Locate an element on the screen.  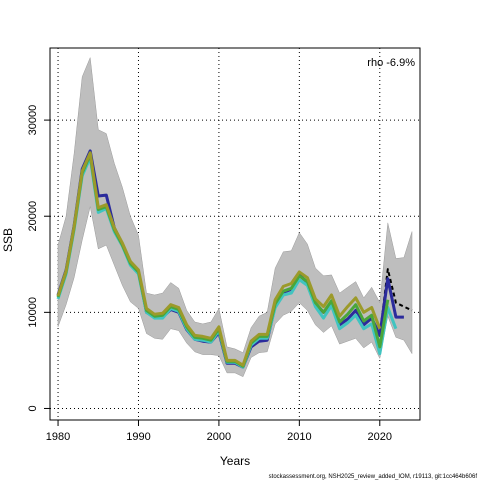
y-tick-label: 30000 is located at coordinates (33, 120).